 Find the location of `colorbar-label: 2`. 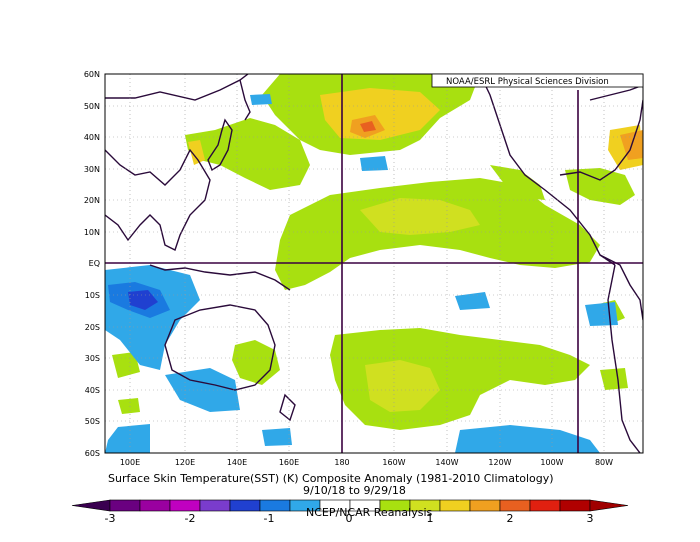

colorbar-label: 2 is located at coordinates (510, 518).